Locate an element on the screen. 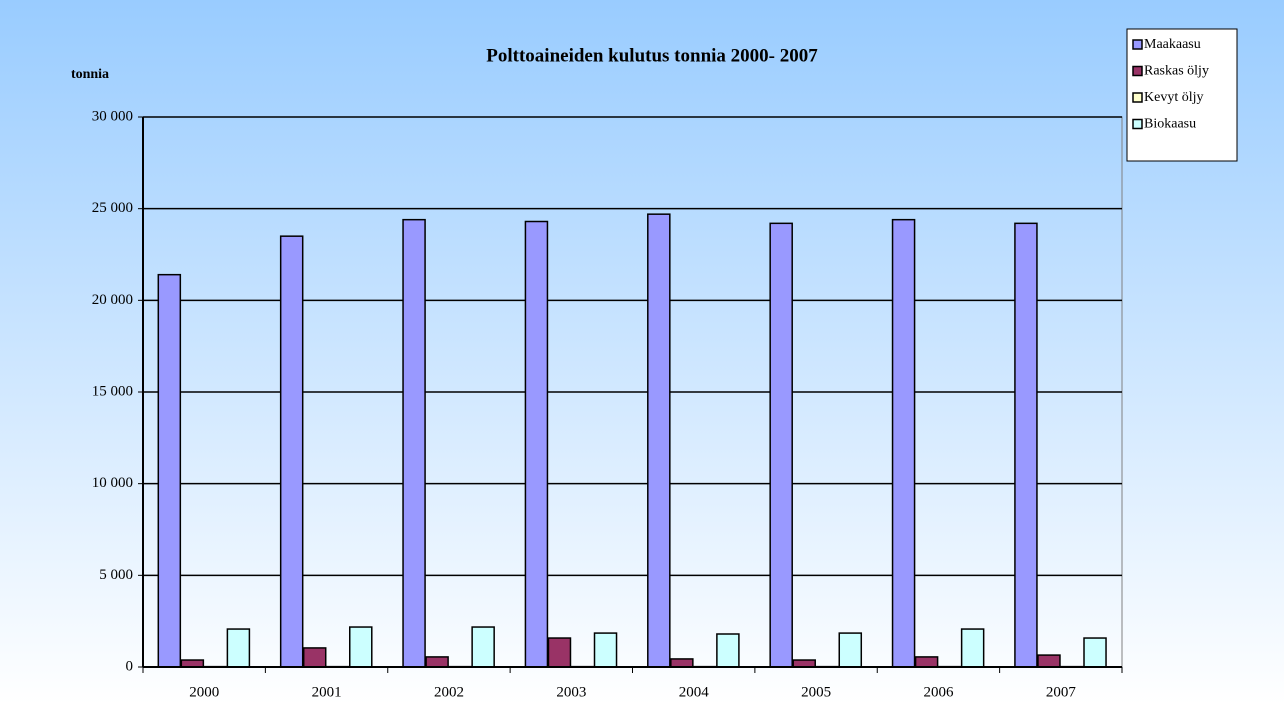 The image size is (1284, 709). y-tick-label: 25 000 is located at coordinates (112, 208).